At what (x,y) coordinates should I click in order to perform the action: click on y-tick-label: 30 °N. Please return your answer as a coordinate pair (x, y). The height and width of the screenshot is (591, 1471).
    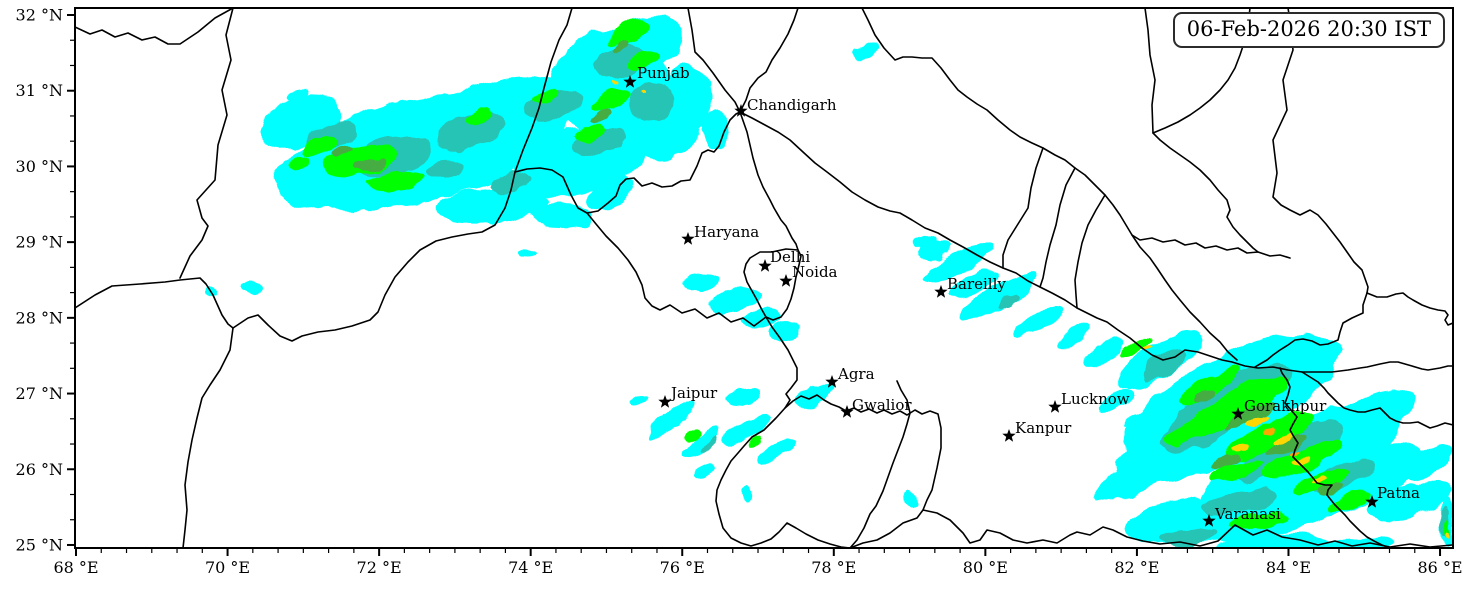
    Looking at the image, I should click on (39, 166).